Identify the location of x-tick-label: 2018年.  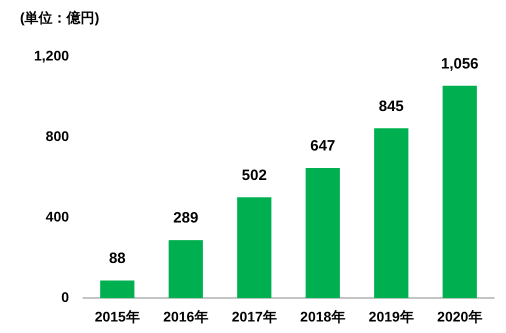
(323, 316).